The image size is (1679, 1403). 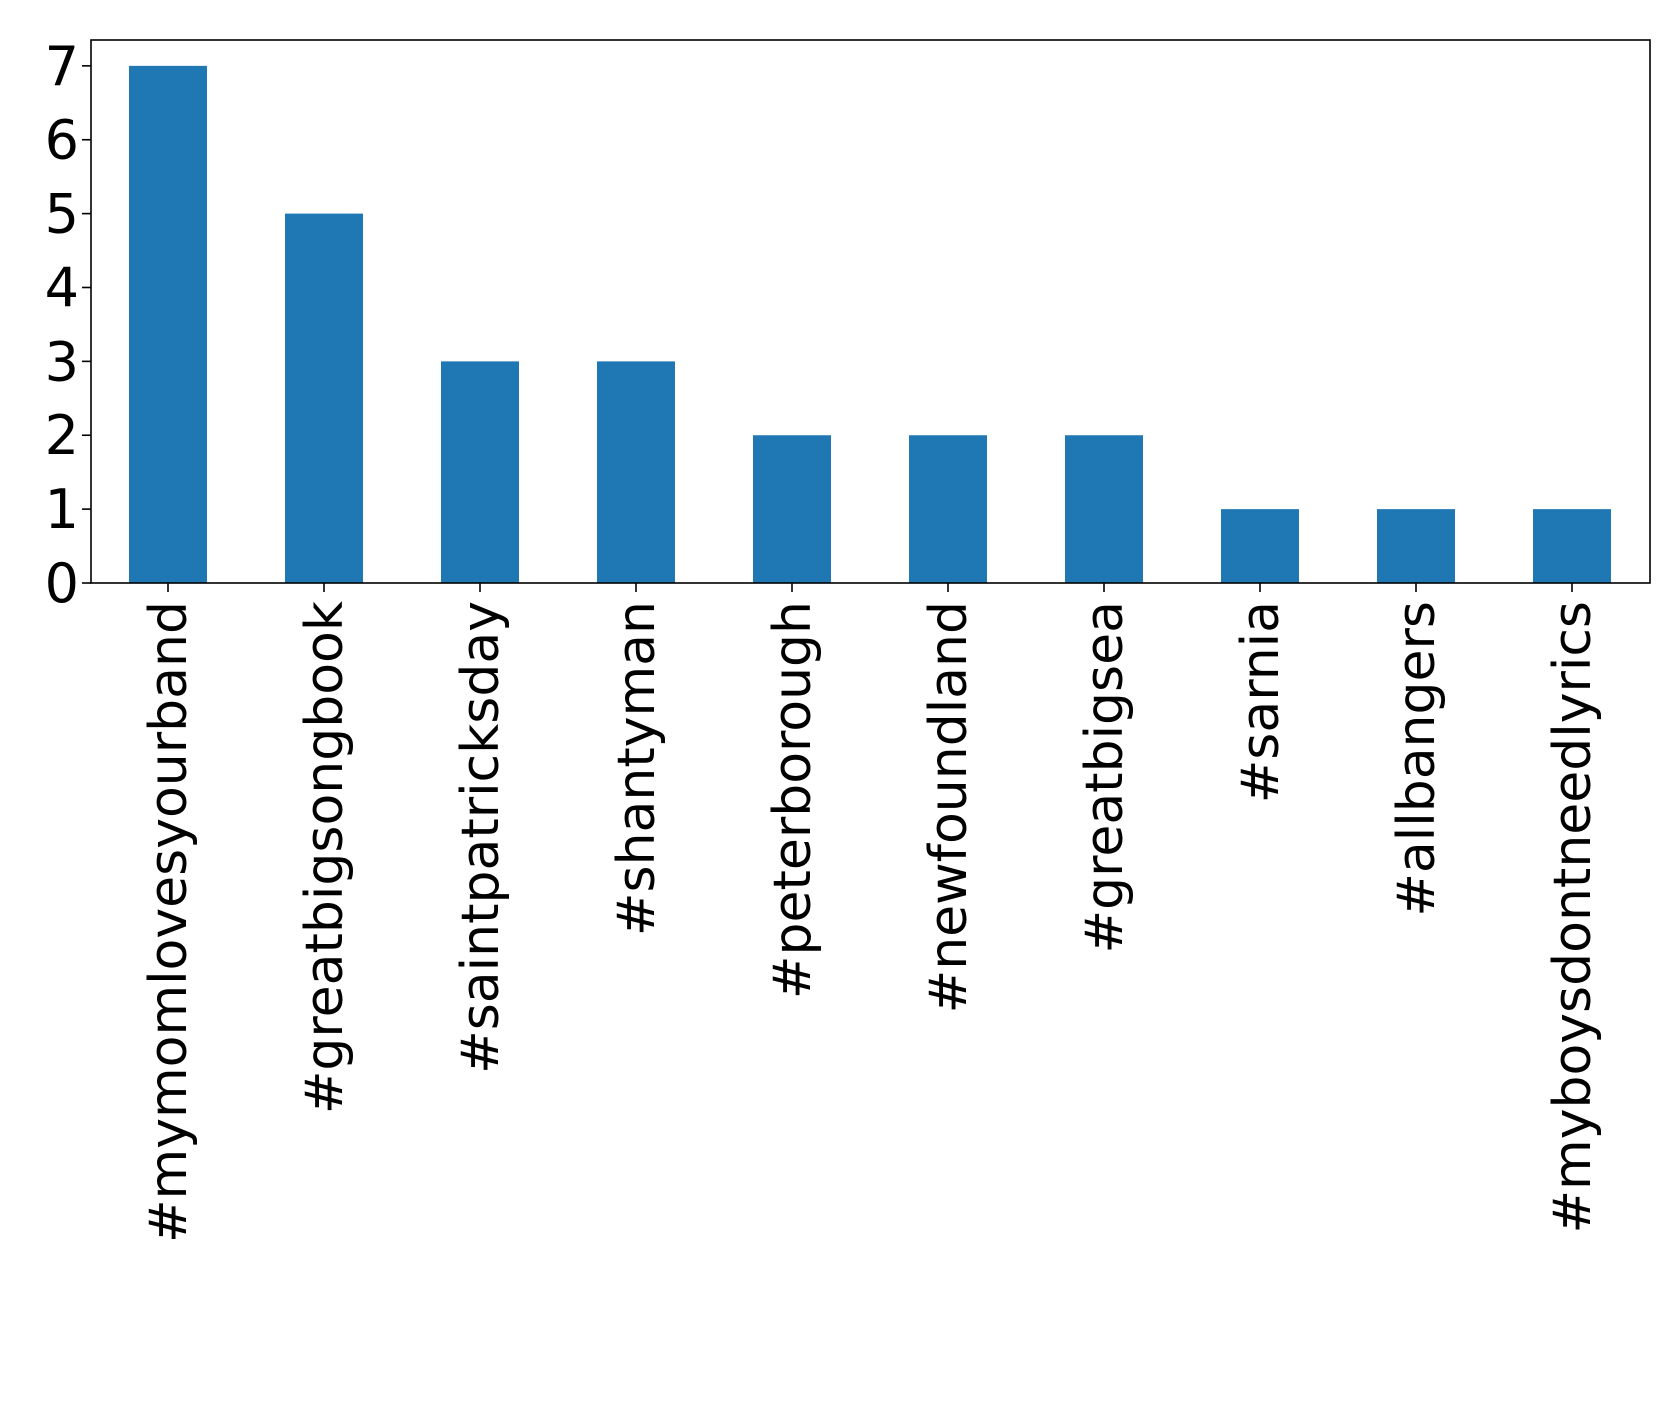 I want to click on y-tick-label: 3, so click(x=62, y=361).